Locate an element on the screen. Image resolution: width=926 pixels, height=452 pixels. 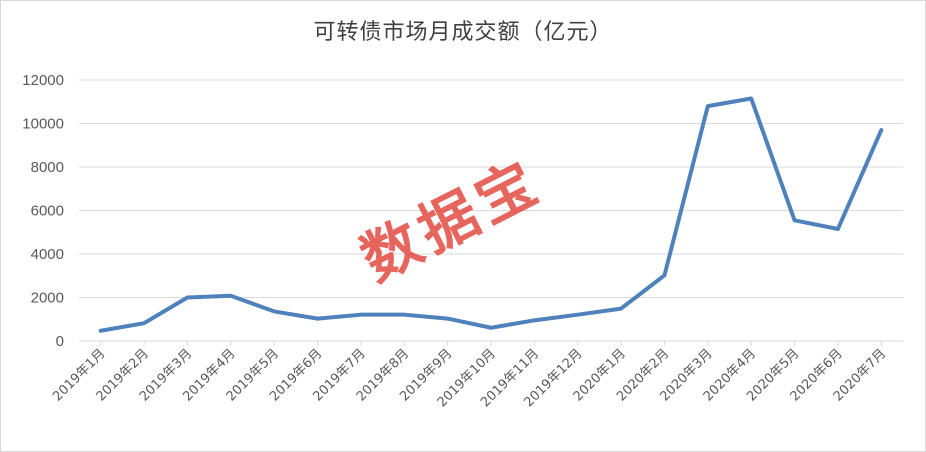
y-tick-label: 12000 is located at coordinates (43, 80).